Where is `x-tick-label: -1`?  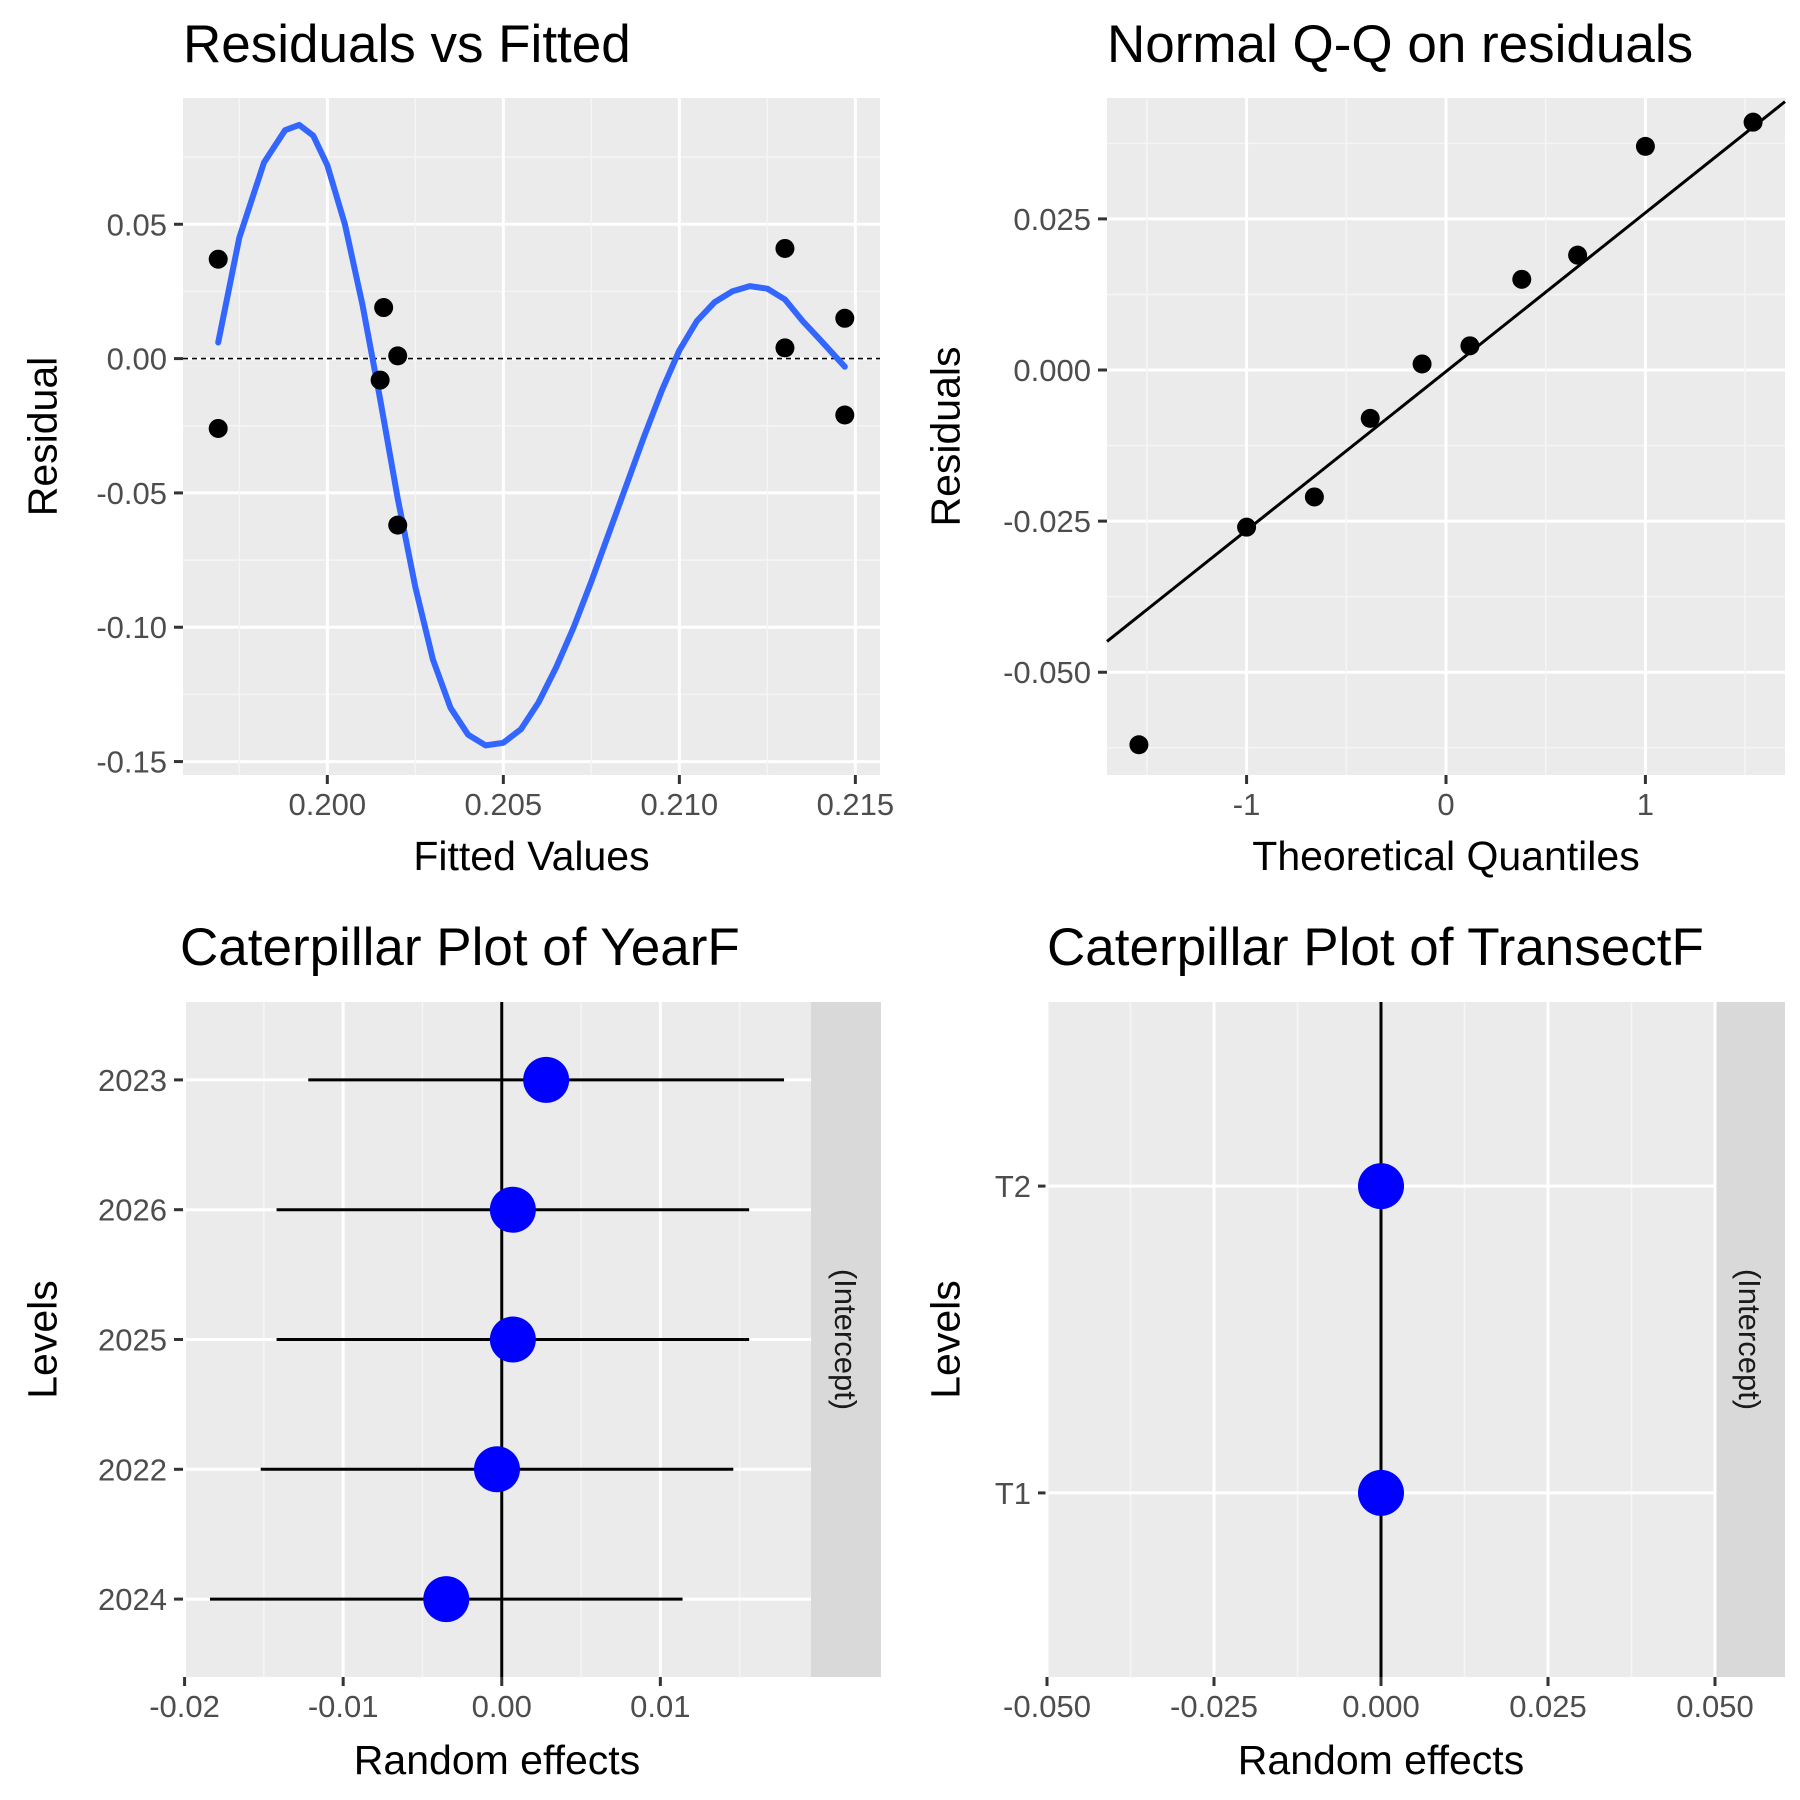 x-tick-label: -1 is located at coordinates (1247, 804).